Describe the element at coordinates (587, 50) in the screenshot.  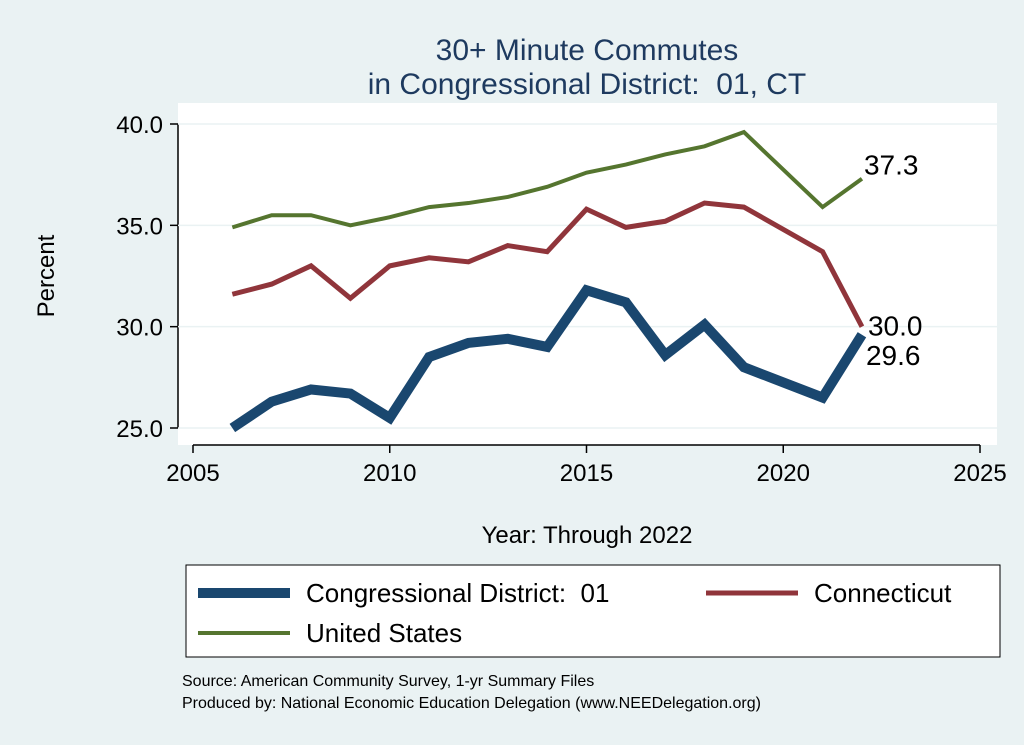
I see `chart-title: 30+ Minute Commutes` at that location.